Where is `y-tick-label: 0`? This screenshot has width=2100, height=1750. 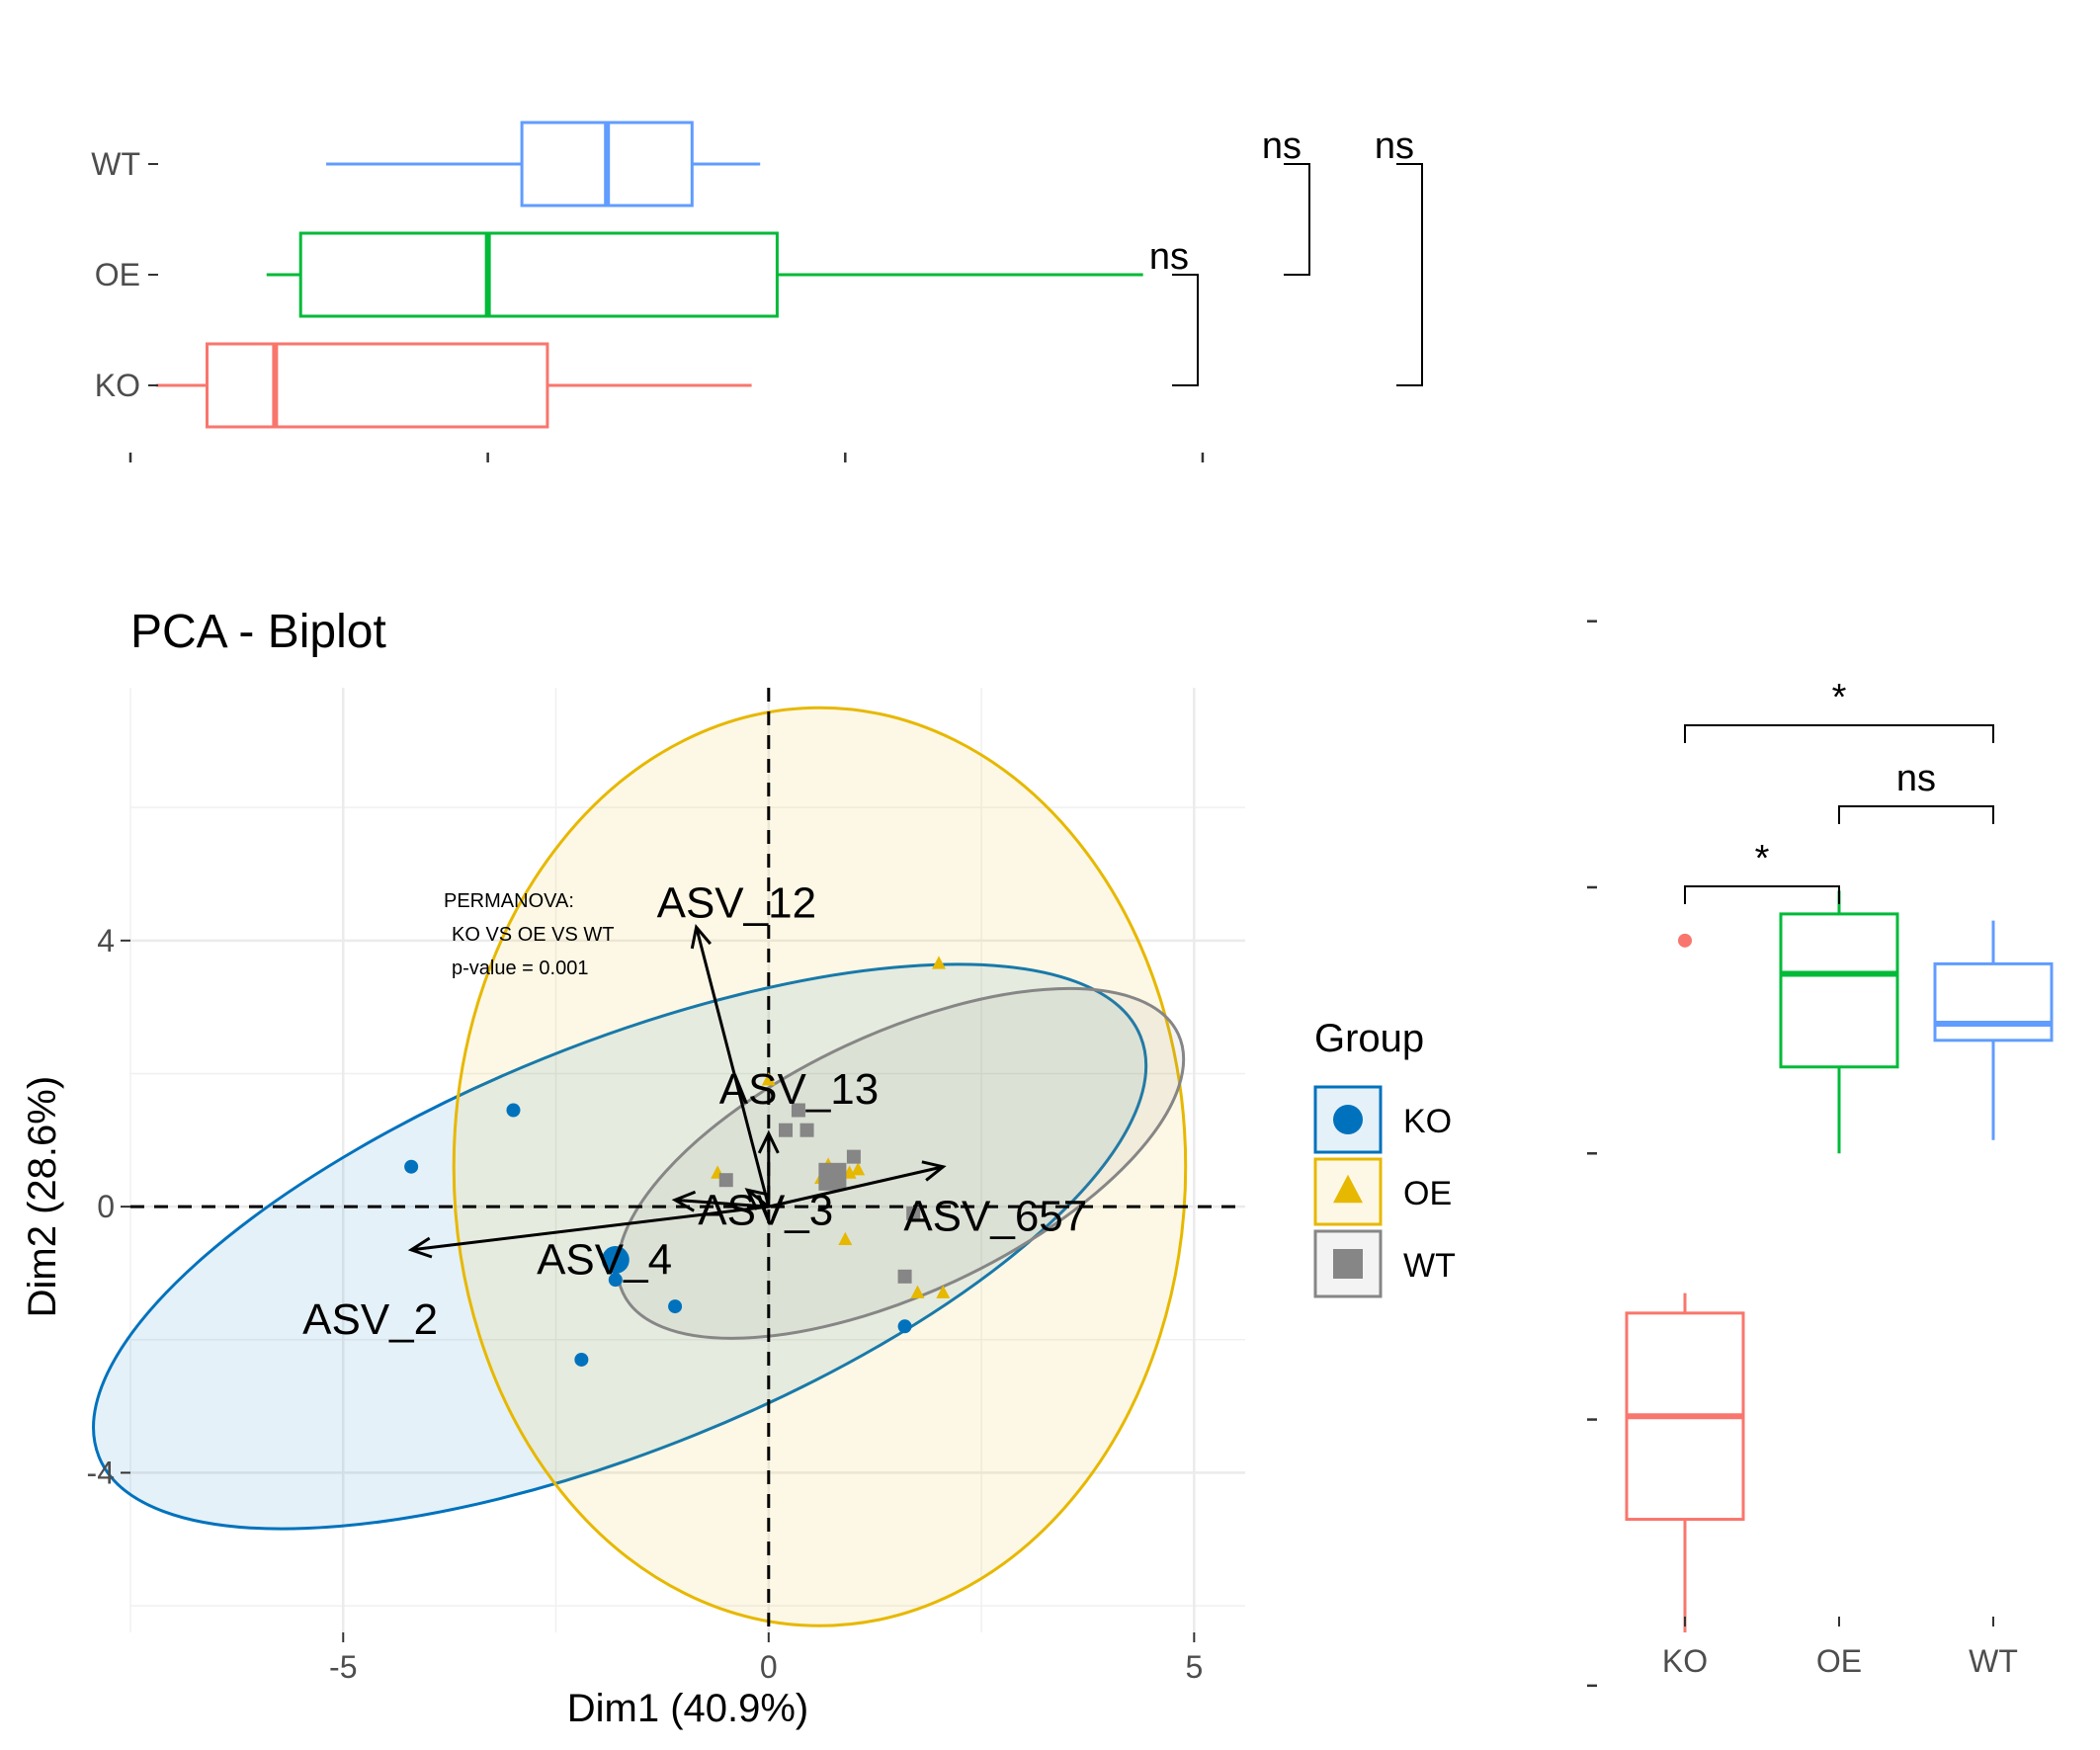 y-tick-label: 0 is located at coordinates (106, 1206).